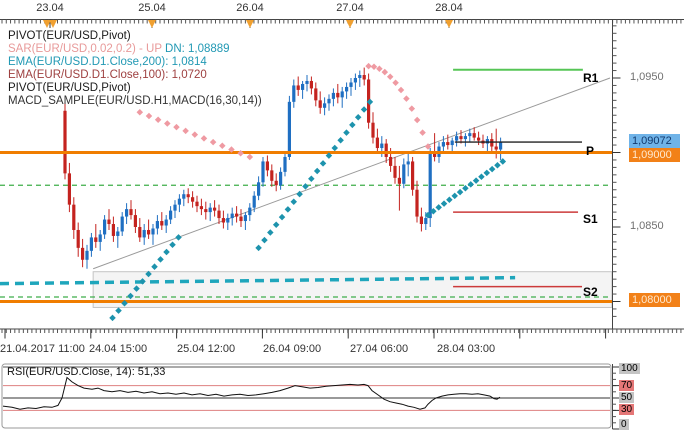 The width and height of the screenshot is (685, 433). What do you see at coordinates (135, 101) in the screenshot?
I see `legend-line-macd: MACD_SAMPLE(EUR/USD.H1,MACD(16,30,14))` at bounding box center [135, 101].